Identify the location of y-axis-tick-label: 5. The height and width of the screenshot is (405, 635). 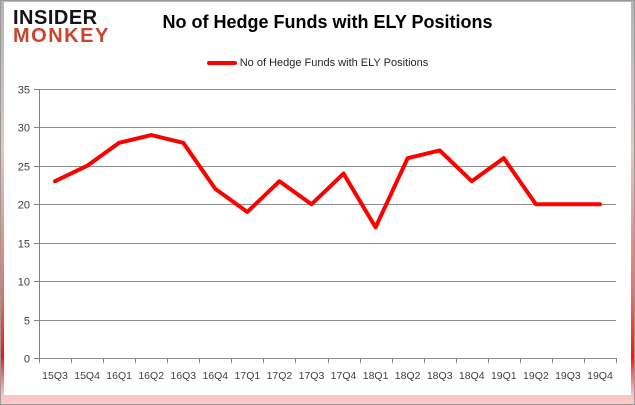
(27, 322).